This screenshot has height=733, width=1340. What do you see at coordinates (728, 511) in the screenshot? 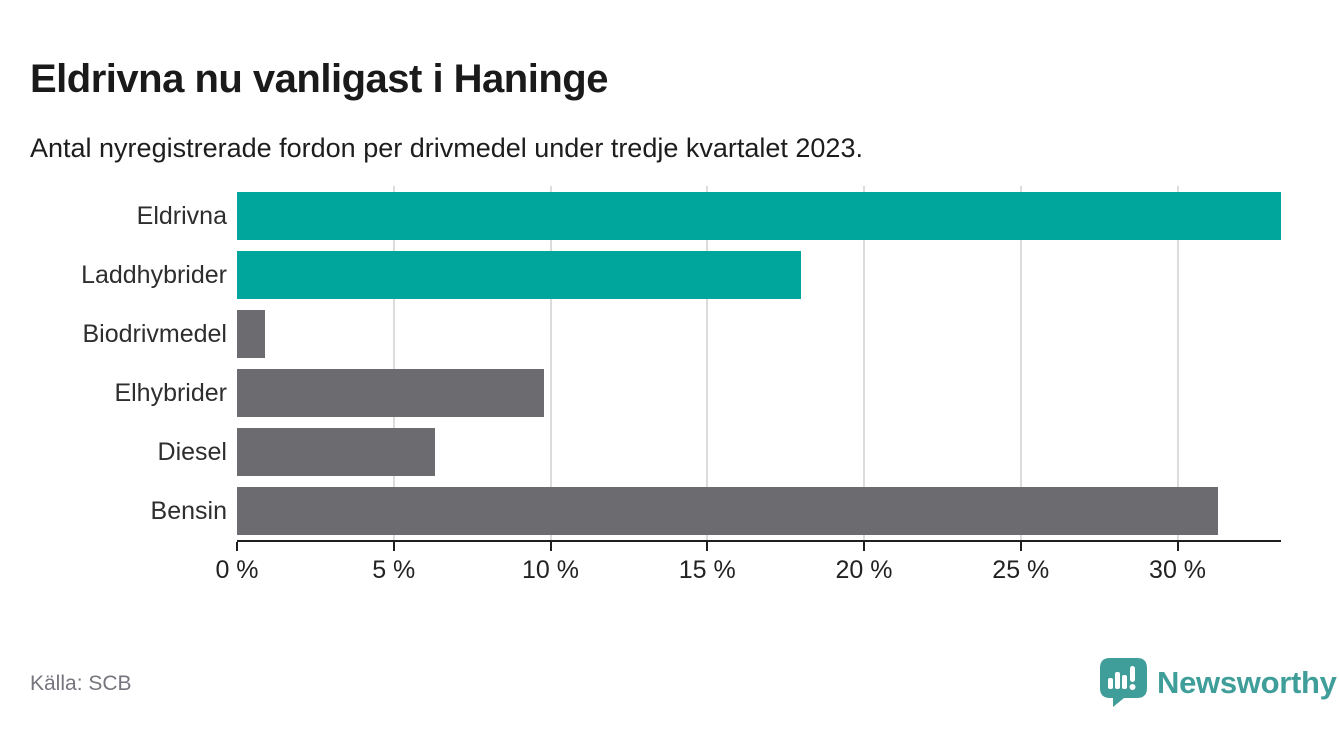
I see `bar-bensin` at bounding box center [728, 511].